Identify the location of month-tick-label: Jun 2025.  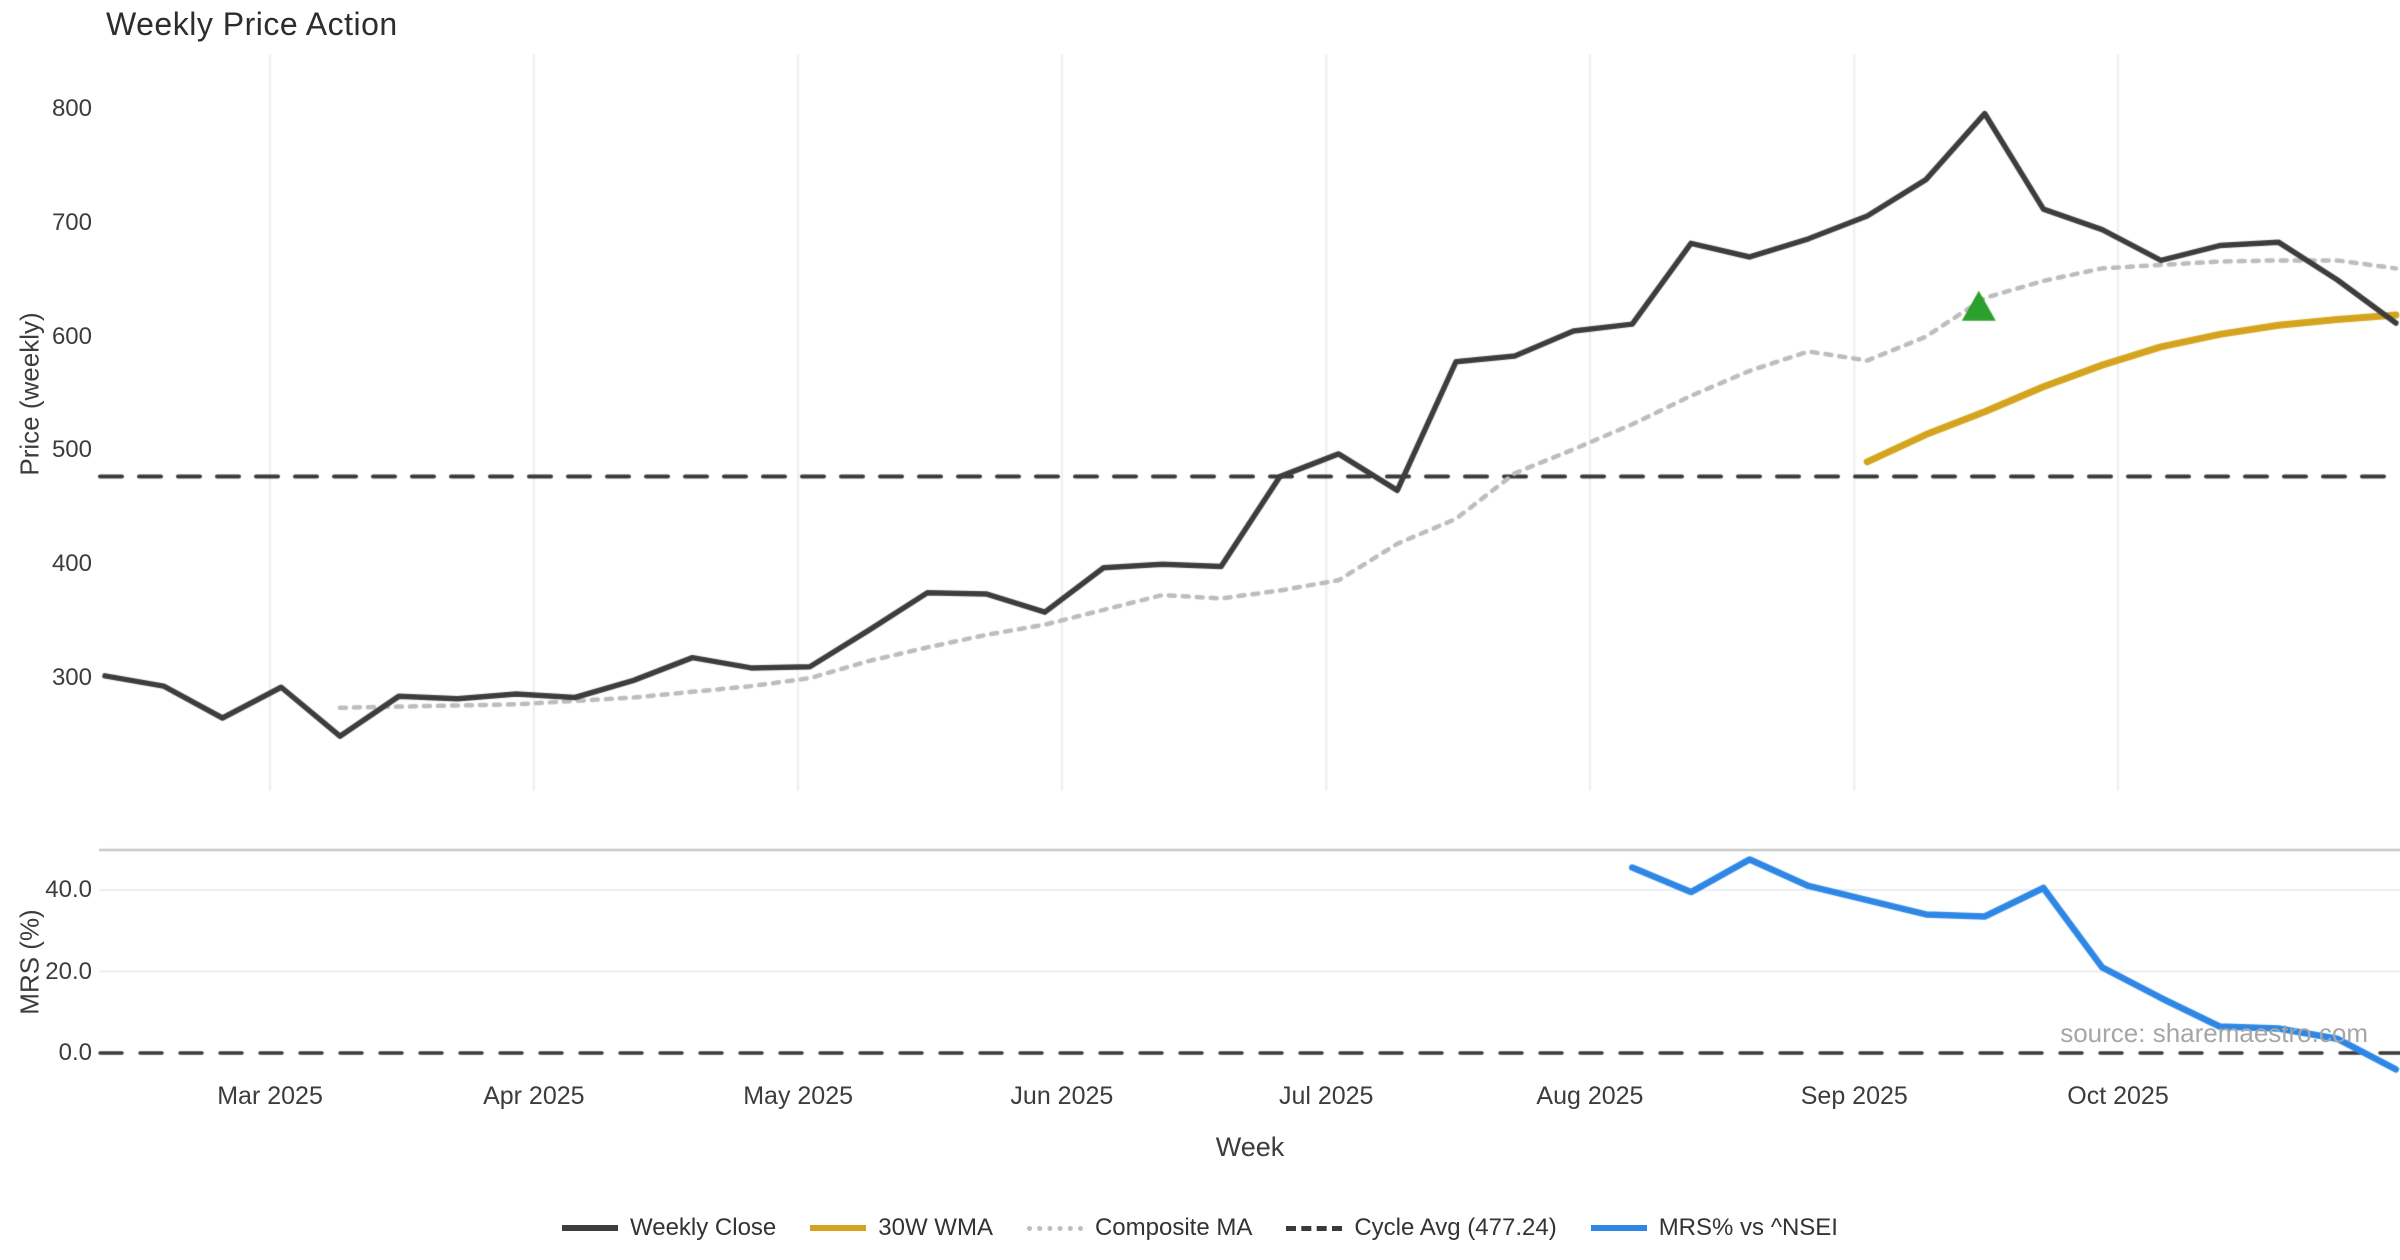
(1062, 1096).